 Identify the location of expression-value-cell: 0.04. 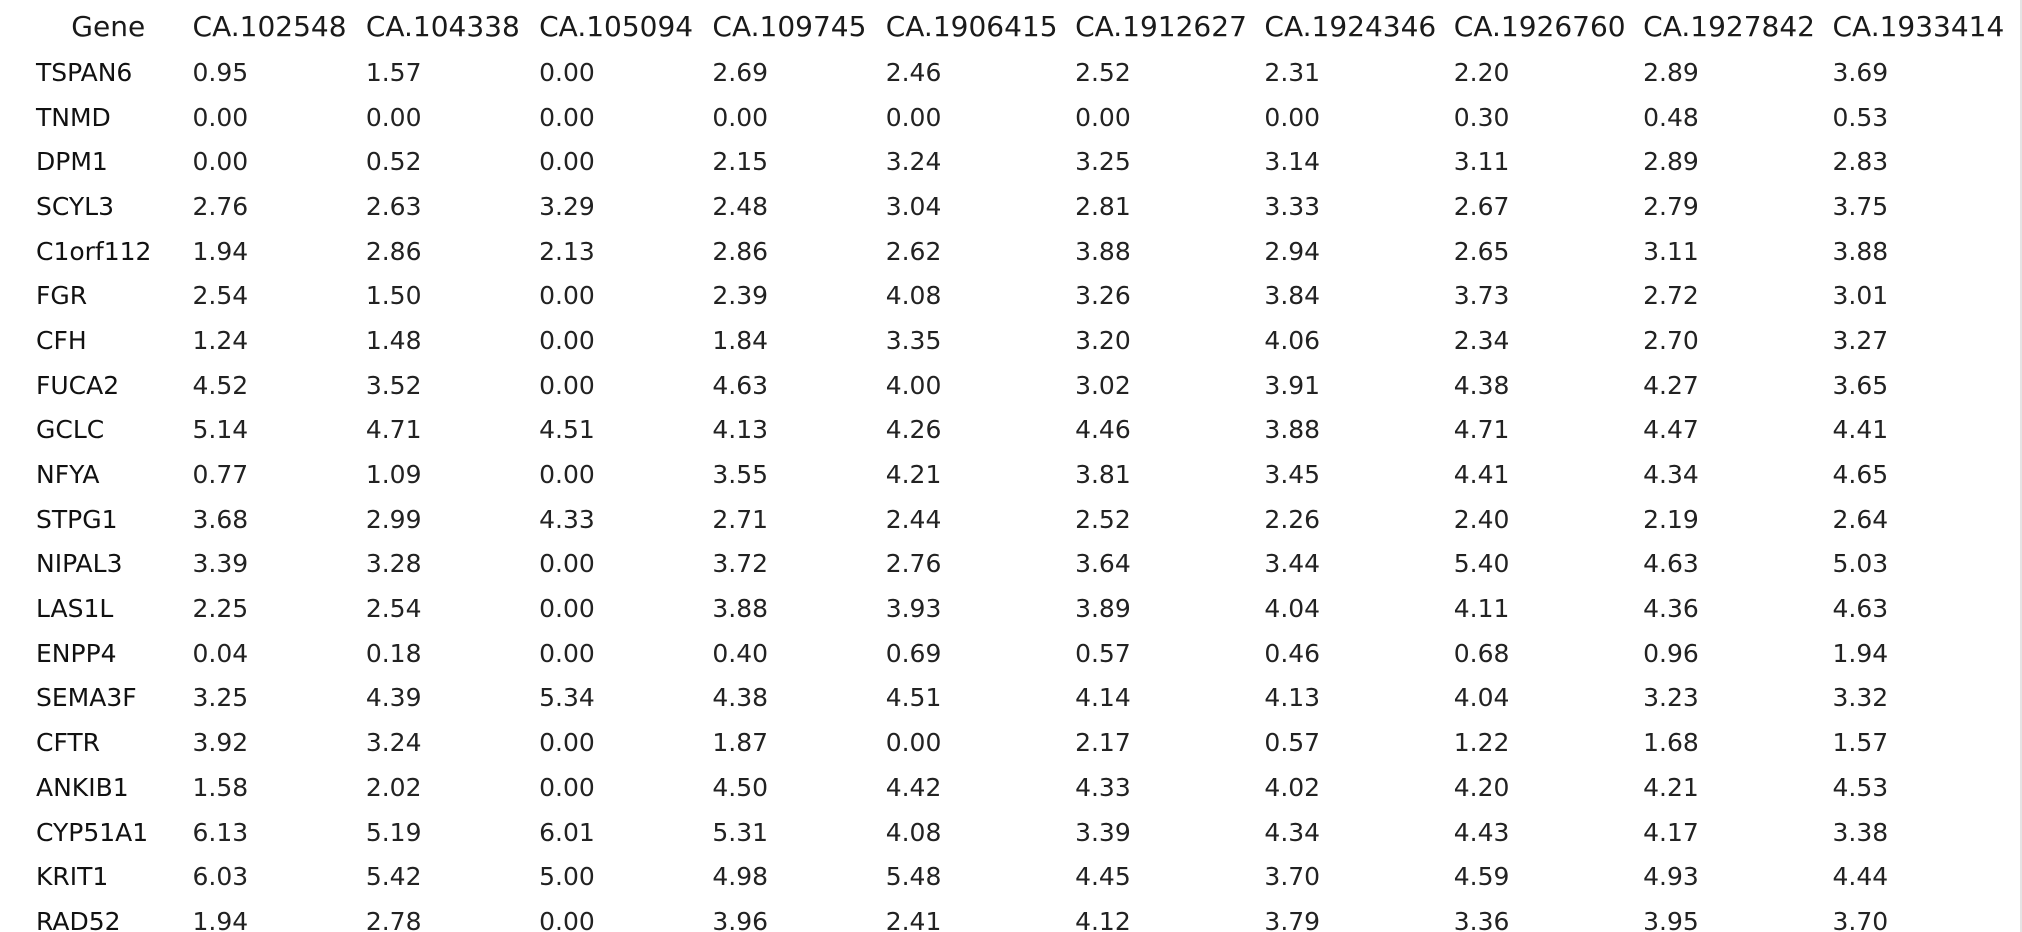
(220, 653).